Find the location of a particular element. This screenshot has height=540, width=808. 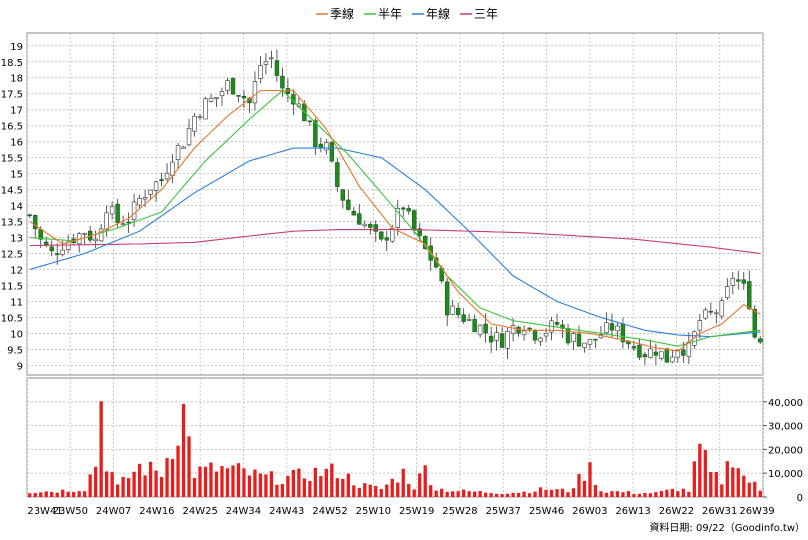

price-tick-label: 14.5 is located at coordinates (12, 191).